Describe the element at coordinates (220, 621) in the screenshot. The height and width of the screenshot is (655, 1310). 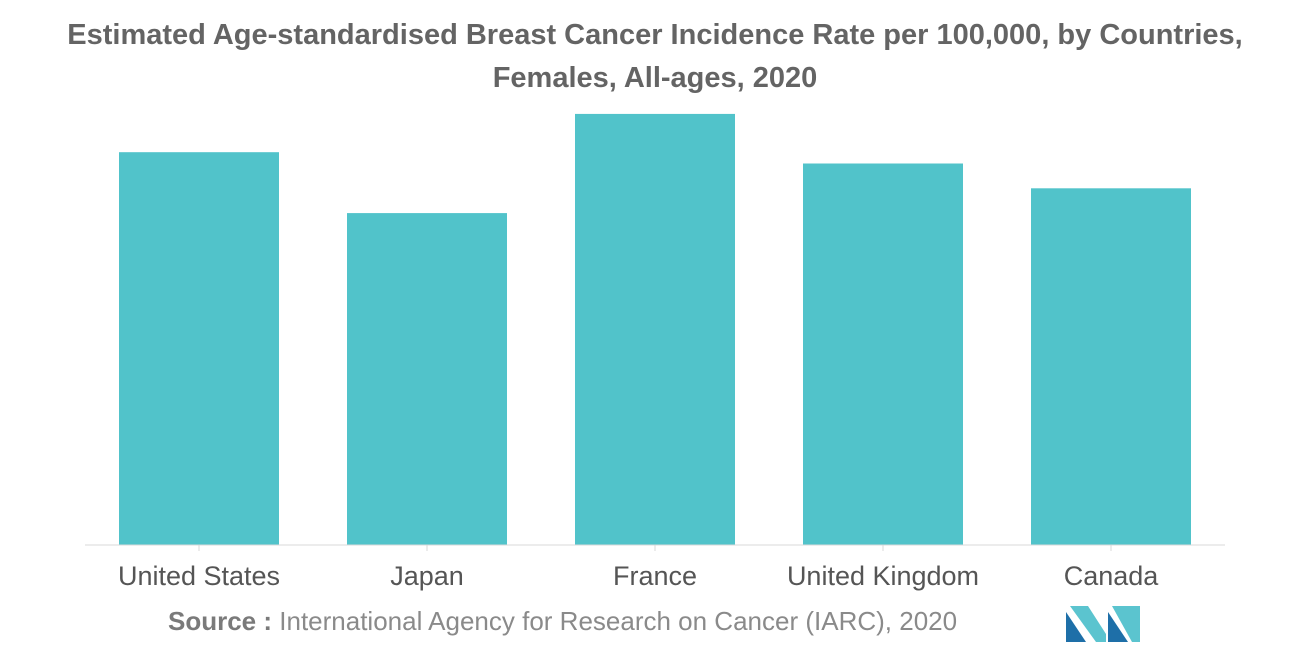
I see `source-label: Source :` at that location.